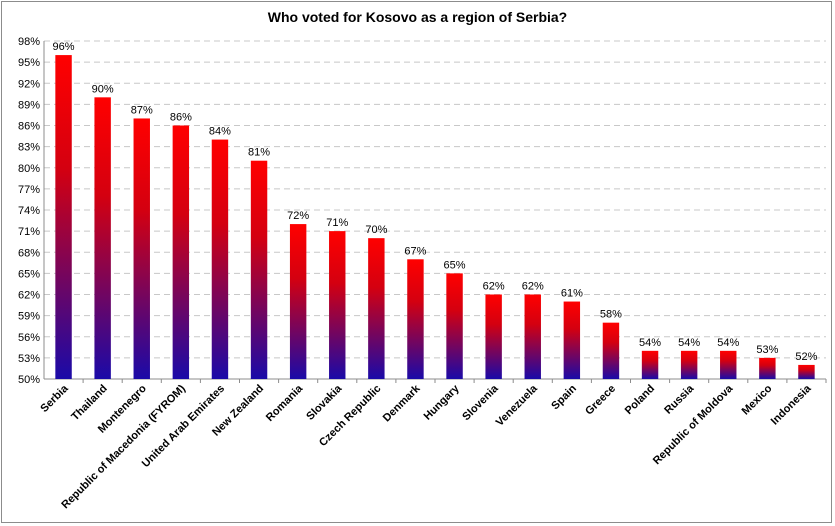  Describe the element at coordinates (337, 223) in the screenshot. I see `data-label: 71%` at that location.